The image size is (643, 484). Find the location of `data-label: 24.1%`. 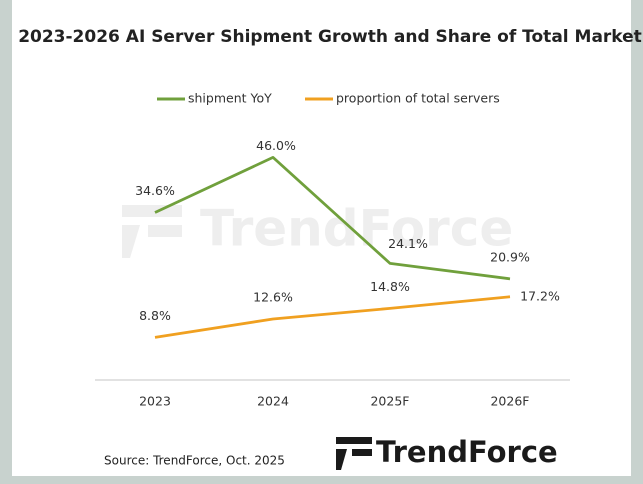

data-label: 24.1% is located at coordinates (408, 243).